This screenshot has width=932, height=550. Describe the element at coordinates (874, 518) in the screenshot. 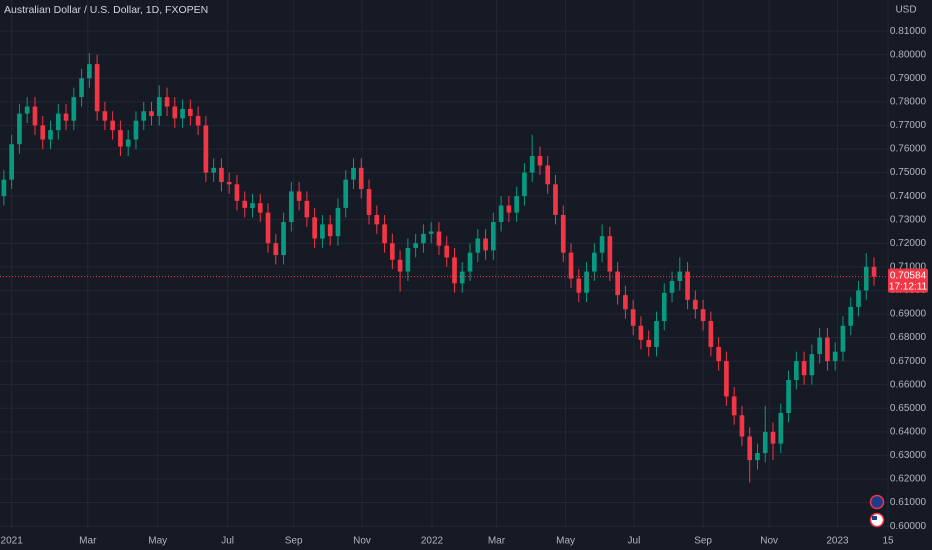

I see `usd-flag-canton` at that location.